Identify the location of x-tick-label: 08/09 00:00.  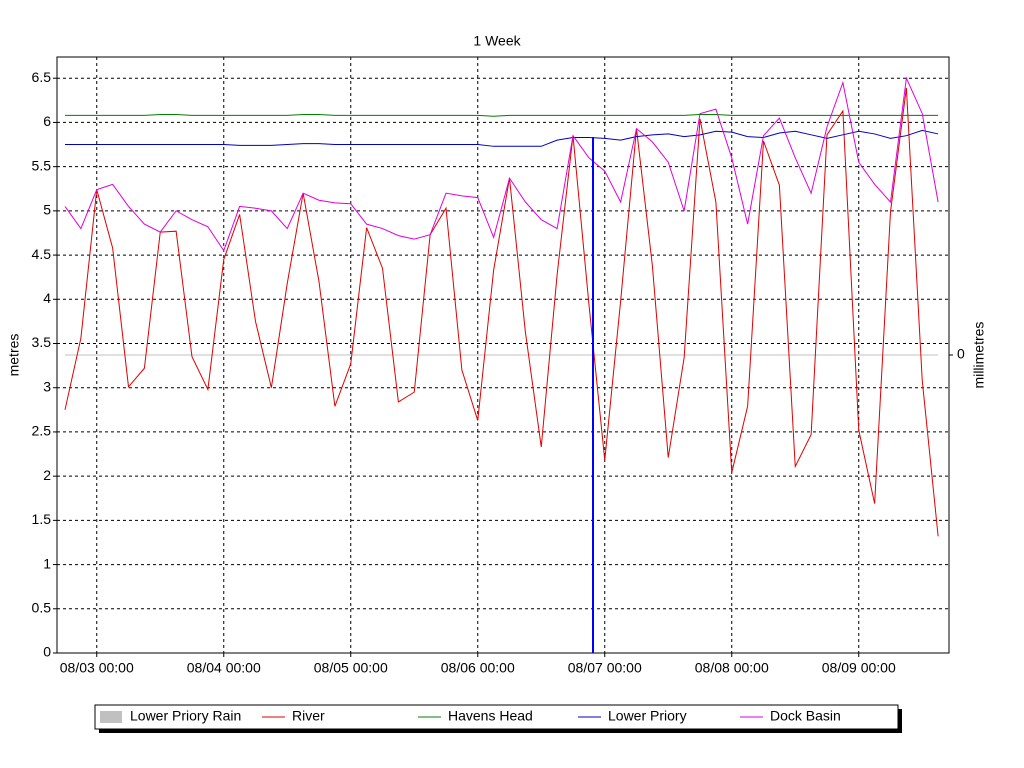
(859, 668).